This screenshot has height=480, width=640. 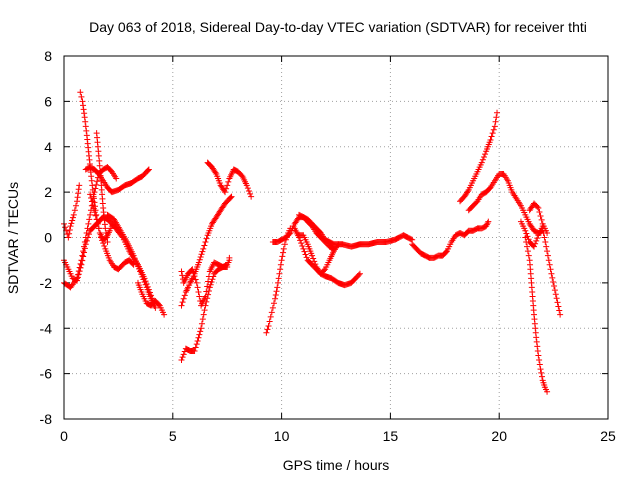 What do you see at coordinates (46, 283) in the screenshot?
I see `y-tick-label: -2` at bounding box center [46, 283].